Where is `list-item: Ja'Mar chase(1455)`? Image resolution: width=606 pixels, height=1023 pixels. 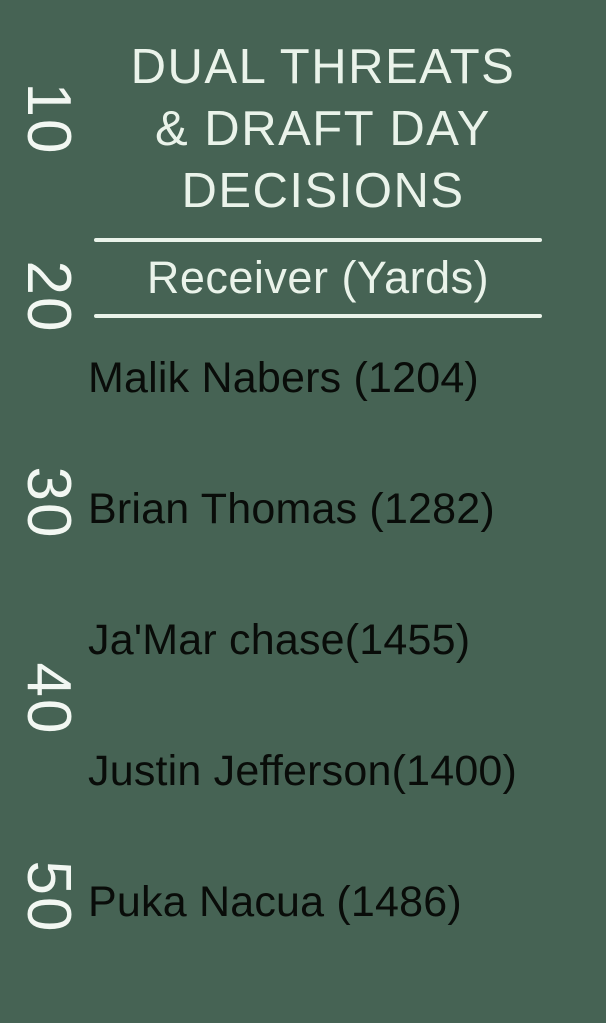
list-item: Ja'Mar chase(1455) is located at coordinates (338, 679).